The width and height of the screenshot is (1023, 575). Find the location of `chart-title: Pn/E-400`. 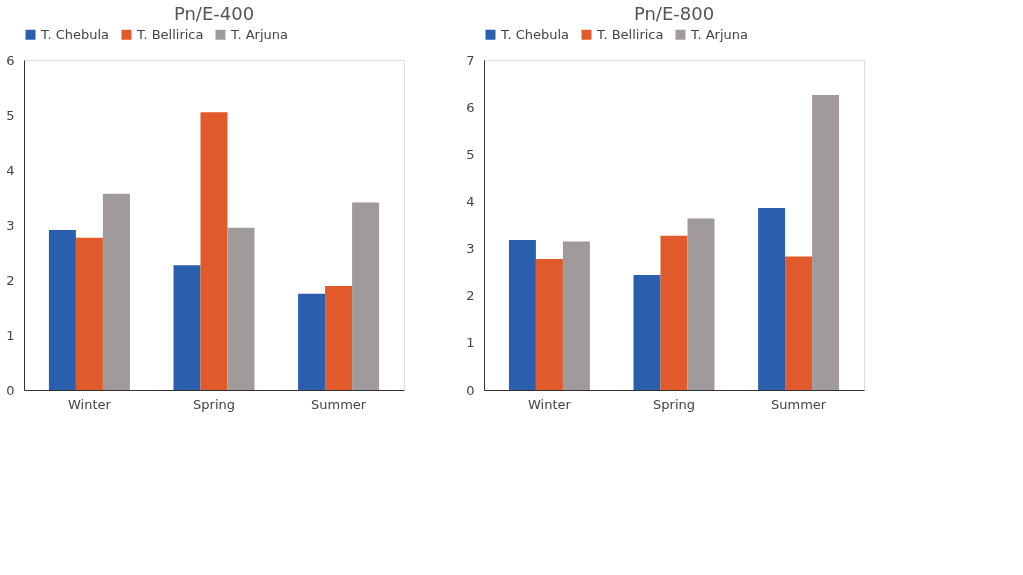

chart-title: Pn/E-400 is located at coordinates (214, 13).